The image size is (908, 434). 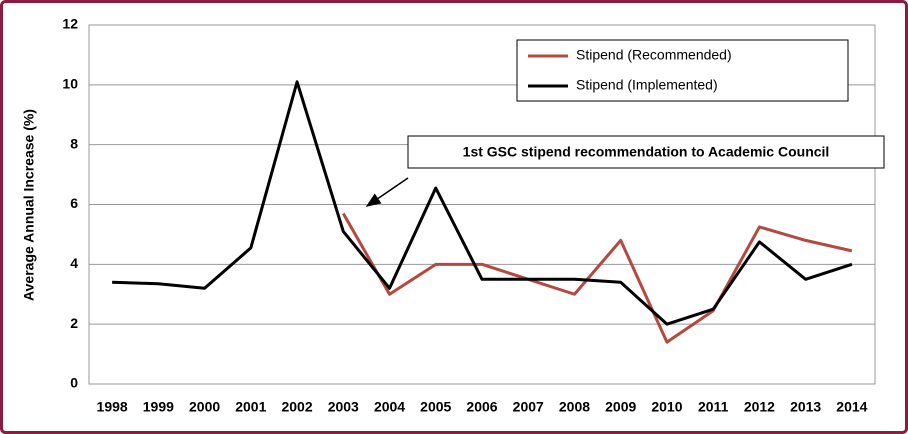 What do you see at coordinates (620, 407) in the screenshot?
I see `x-tick-label: 2009` at bounding box center [620, 407].